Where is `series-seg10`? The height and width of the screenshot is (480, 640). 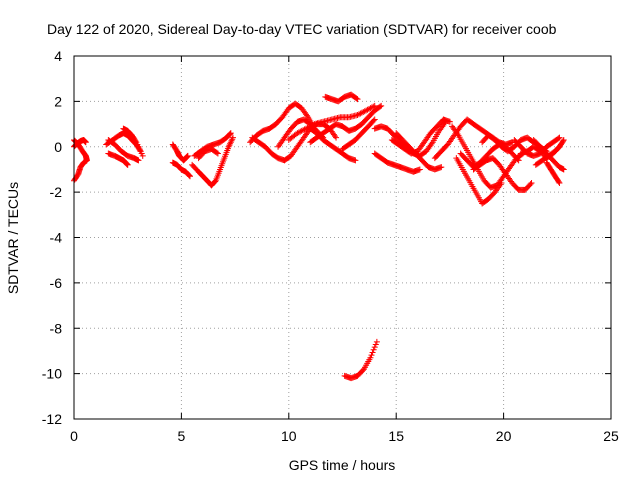 series-seg10 is located at coordinates (212, 144).